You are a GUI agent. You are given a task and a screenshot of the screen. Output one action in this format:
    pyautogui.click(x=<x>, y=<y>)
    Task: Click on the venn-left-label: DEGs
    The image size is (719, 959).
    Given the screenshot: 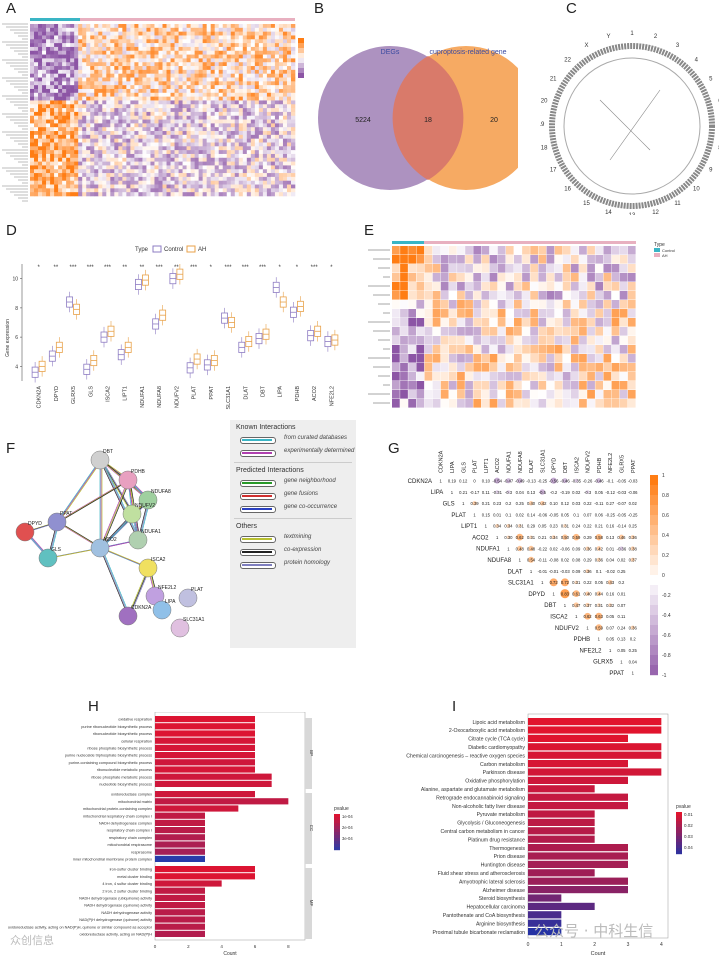 What is the action you would take?
    pyautogui.click(x=390, y=52)
    